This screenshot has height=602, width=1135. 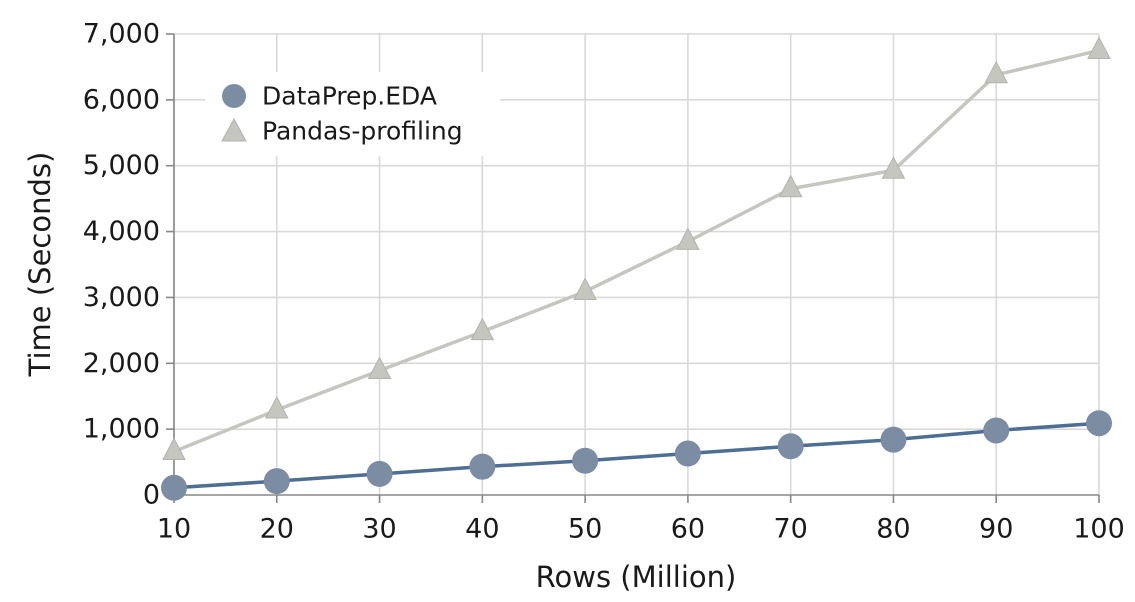 I want to click on x-tick-label: 70, so click(x=790, y=529).